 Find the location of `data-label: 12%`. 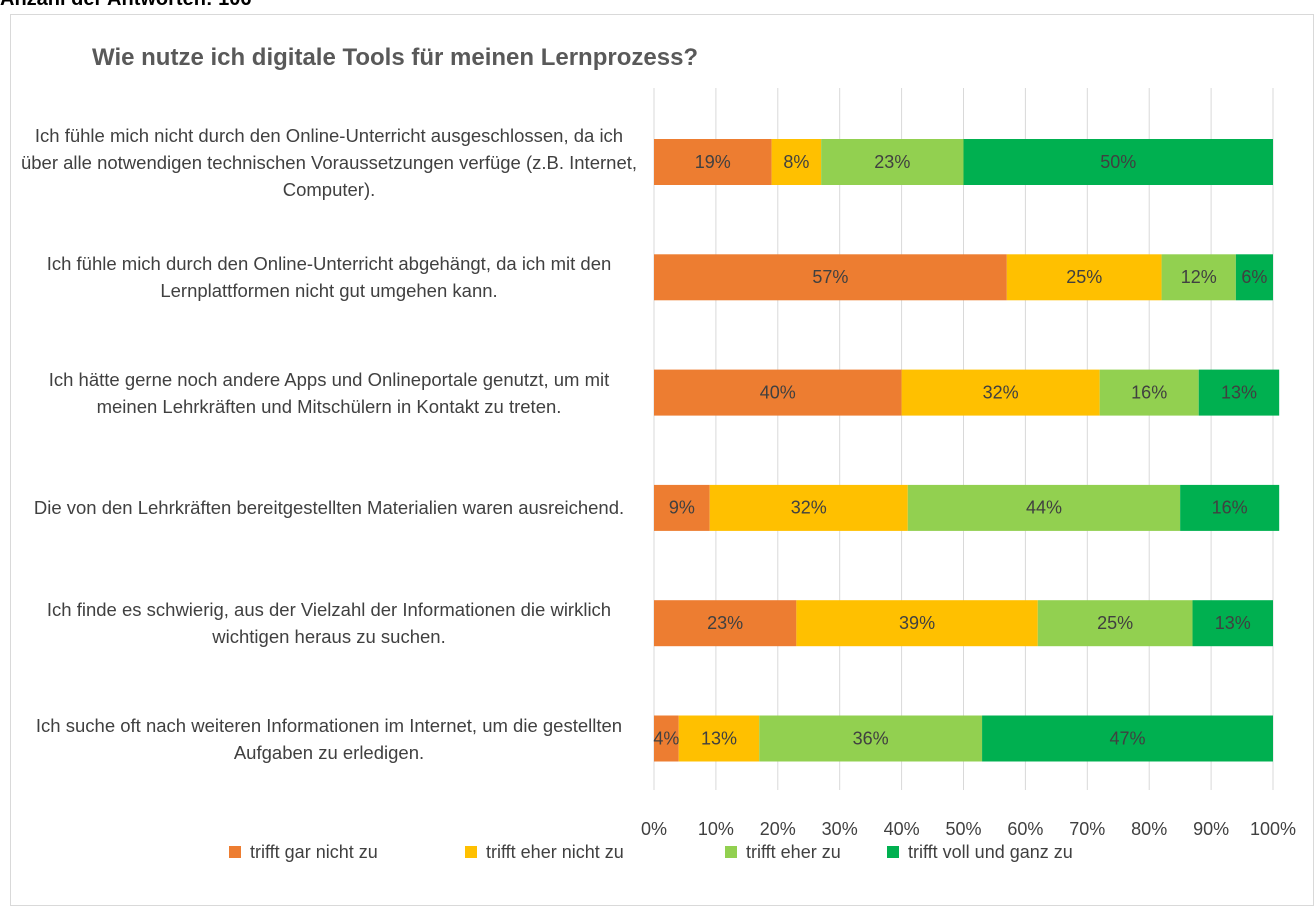

data-label: 12% is located at coordinates (1199, 277).